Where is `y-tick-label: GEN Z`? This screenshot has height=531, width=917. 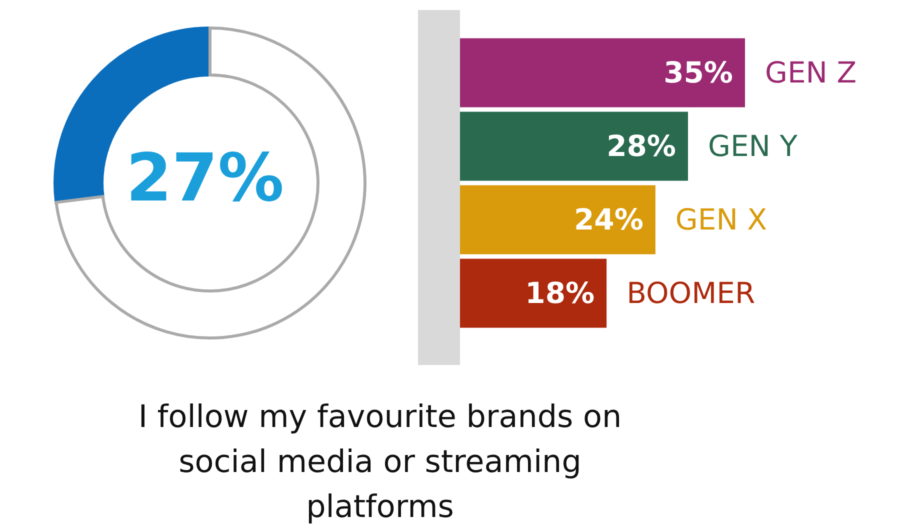 y-tick-label: GEN Z is located at coordinates (811, 73).